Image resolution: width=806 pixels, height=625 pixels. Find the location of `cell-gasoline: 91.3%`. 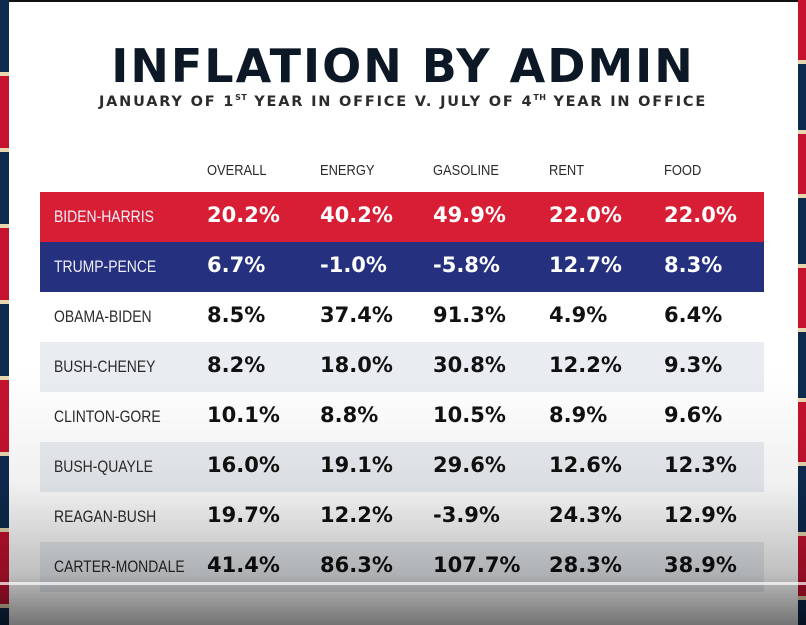

cell-gasoline: 91.3% is located at coordinates (469, 315).